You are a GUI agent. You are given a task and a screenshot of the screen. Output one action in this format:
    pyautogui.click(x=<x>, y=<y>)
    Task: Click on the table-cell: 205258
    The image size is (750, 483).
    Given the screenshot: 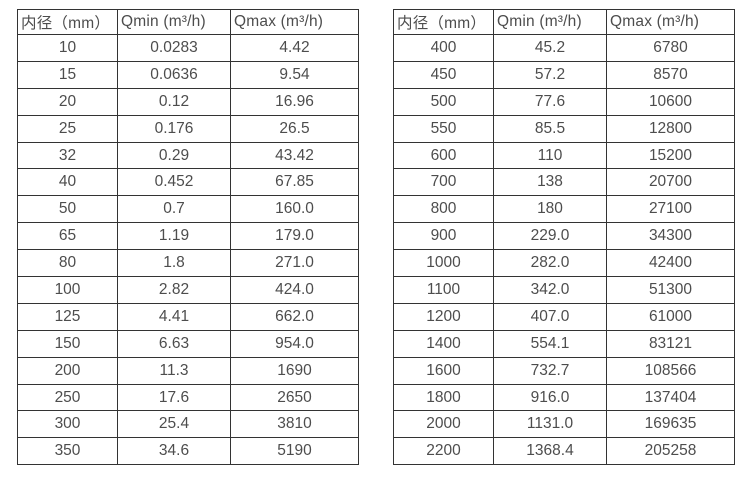 What is the action you would take?
    pyautogui.click(x=670, y=451)
    